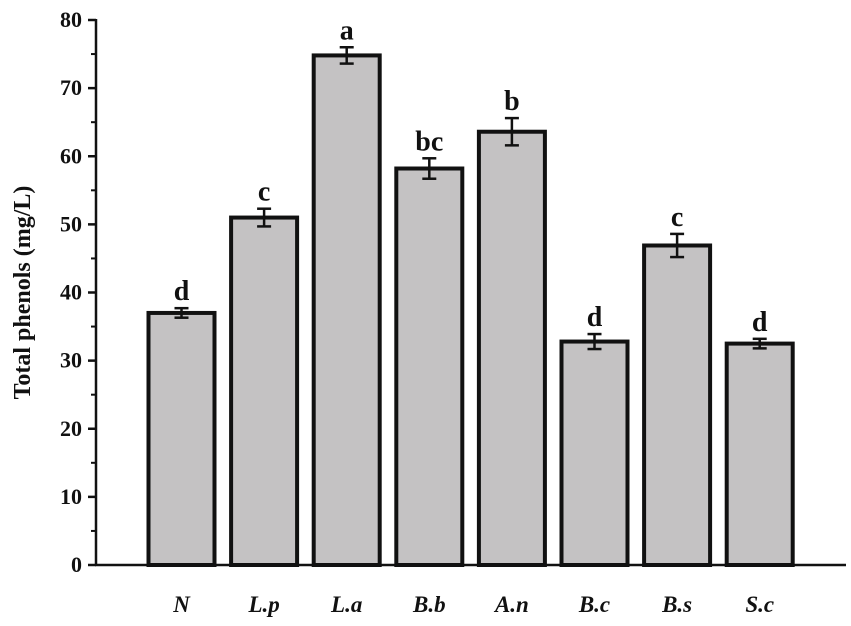 This screenshot has height=626, width=851. Describe the element at coordinates (71, 292) in the screenshot. I see `y-tick-label: 40` at that location.